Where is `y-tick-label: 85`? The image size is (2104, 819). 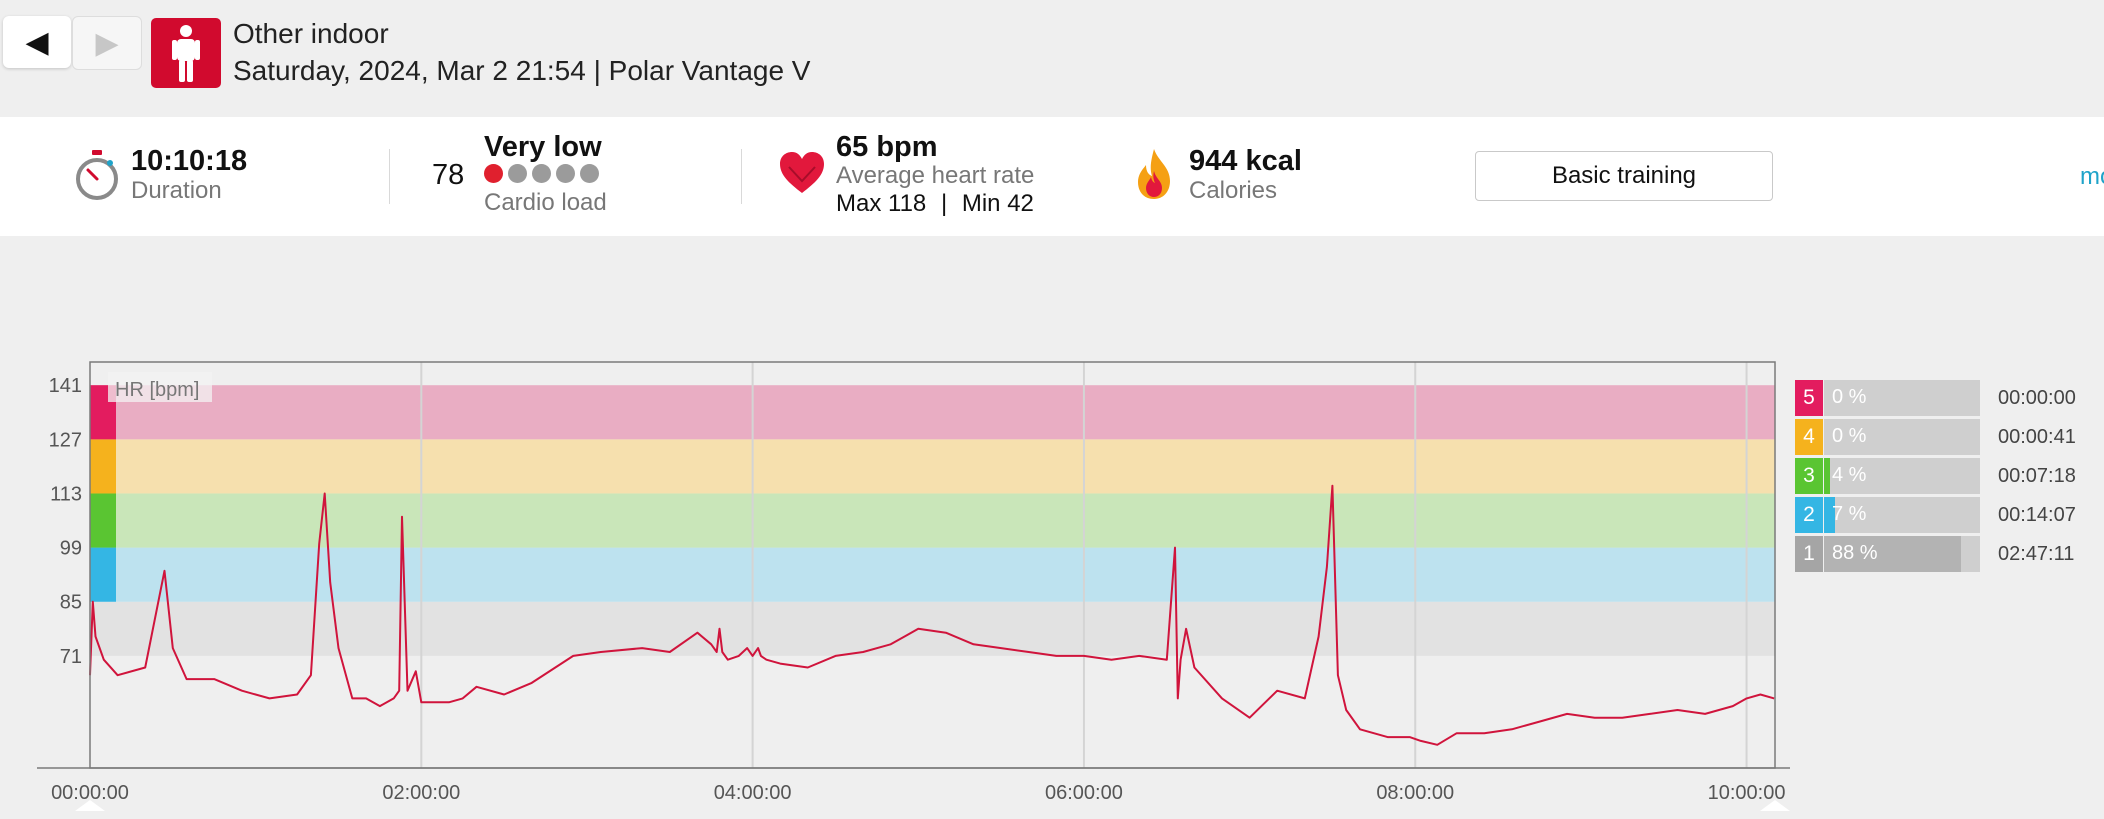
y-tick-label: 85 is located at coordinates (71, 603).